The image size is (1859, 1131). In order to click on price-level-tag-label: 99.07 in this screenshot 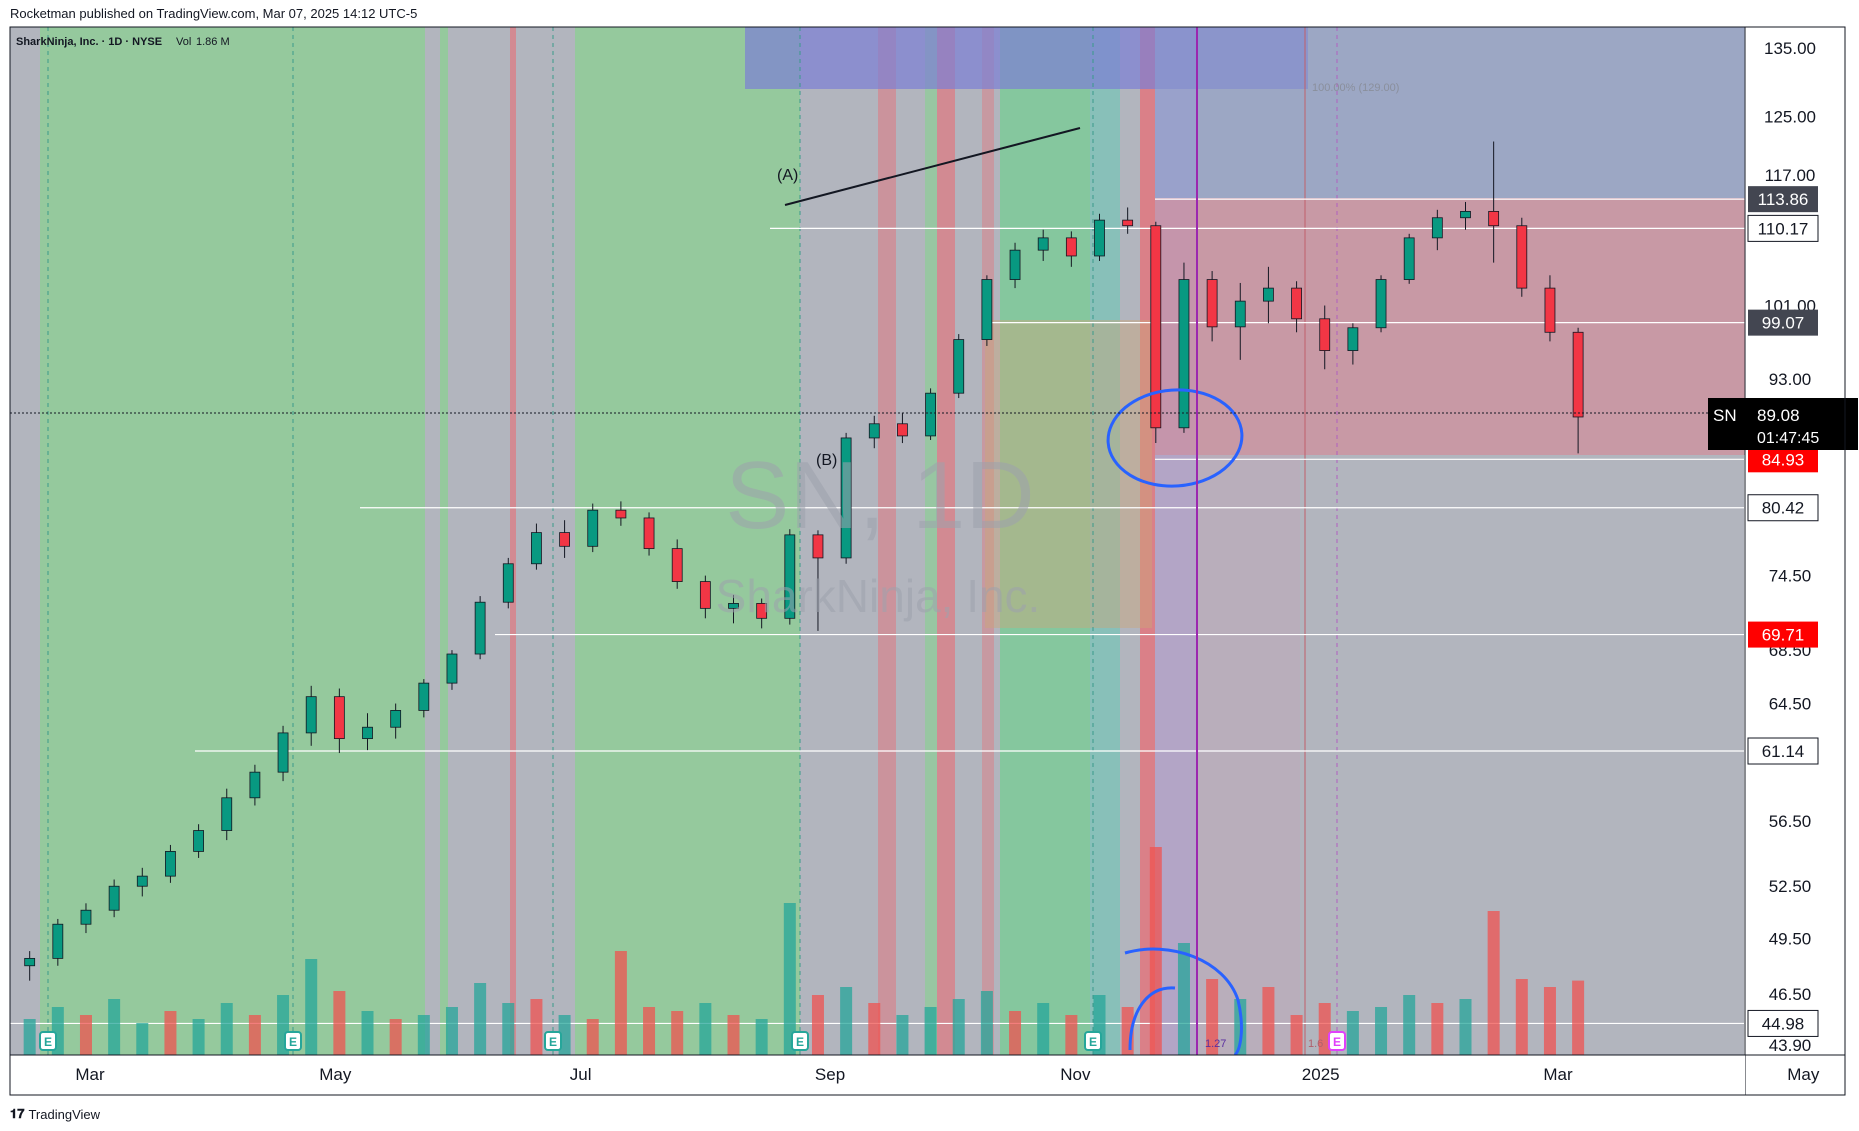, I will do `click(1783, 323)`.